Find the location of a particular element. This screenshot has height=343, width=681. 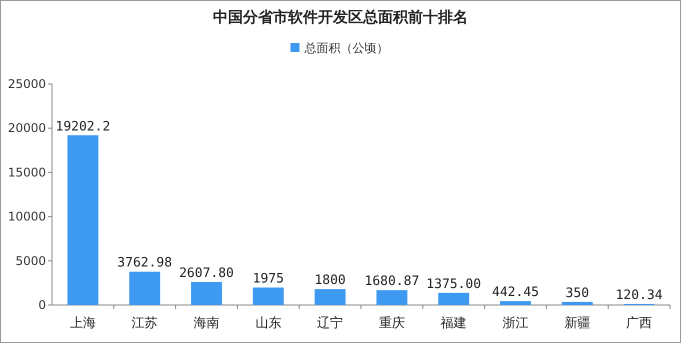

y-tick-label: 15000 is located at coordinates (27, 172).